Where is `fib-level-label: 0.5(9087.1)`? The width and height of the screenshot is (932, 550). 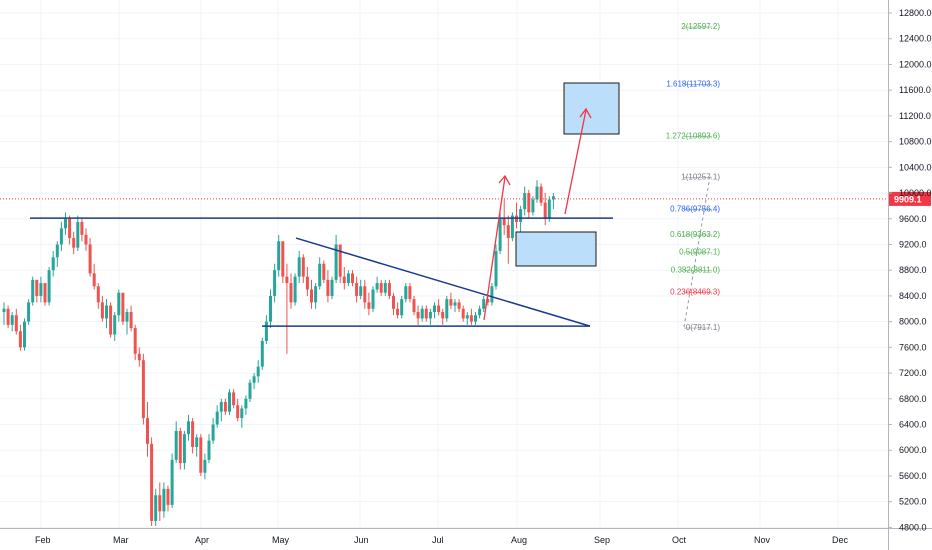
fib-level-label: 0.5(9087.1) is located at coordinates (699, 252).